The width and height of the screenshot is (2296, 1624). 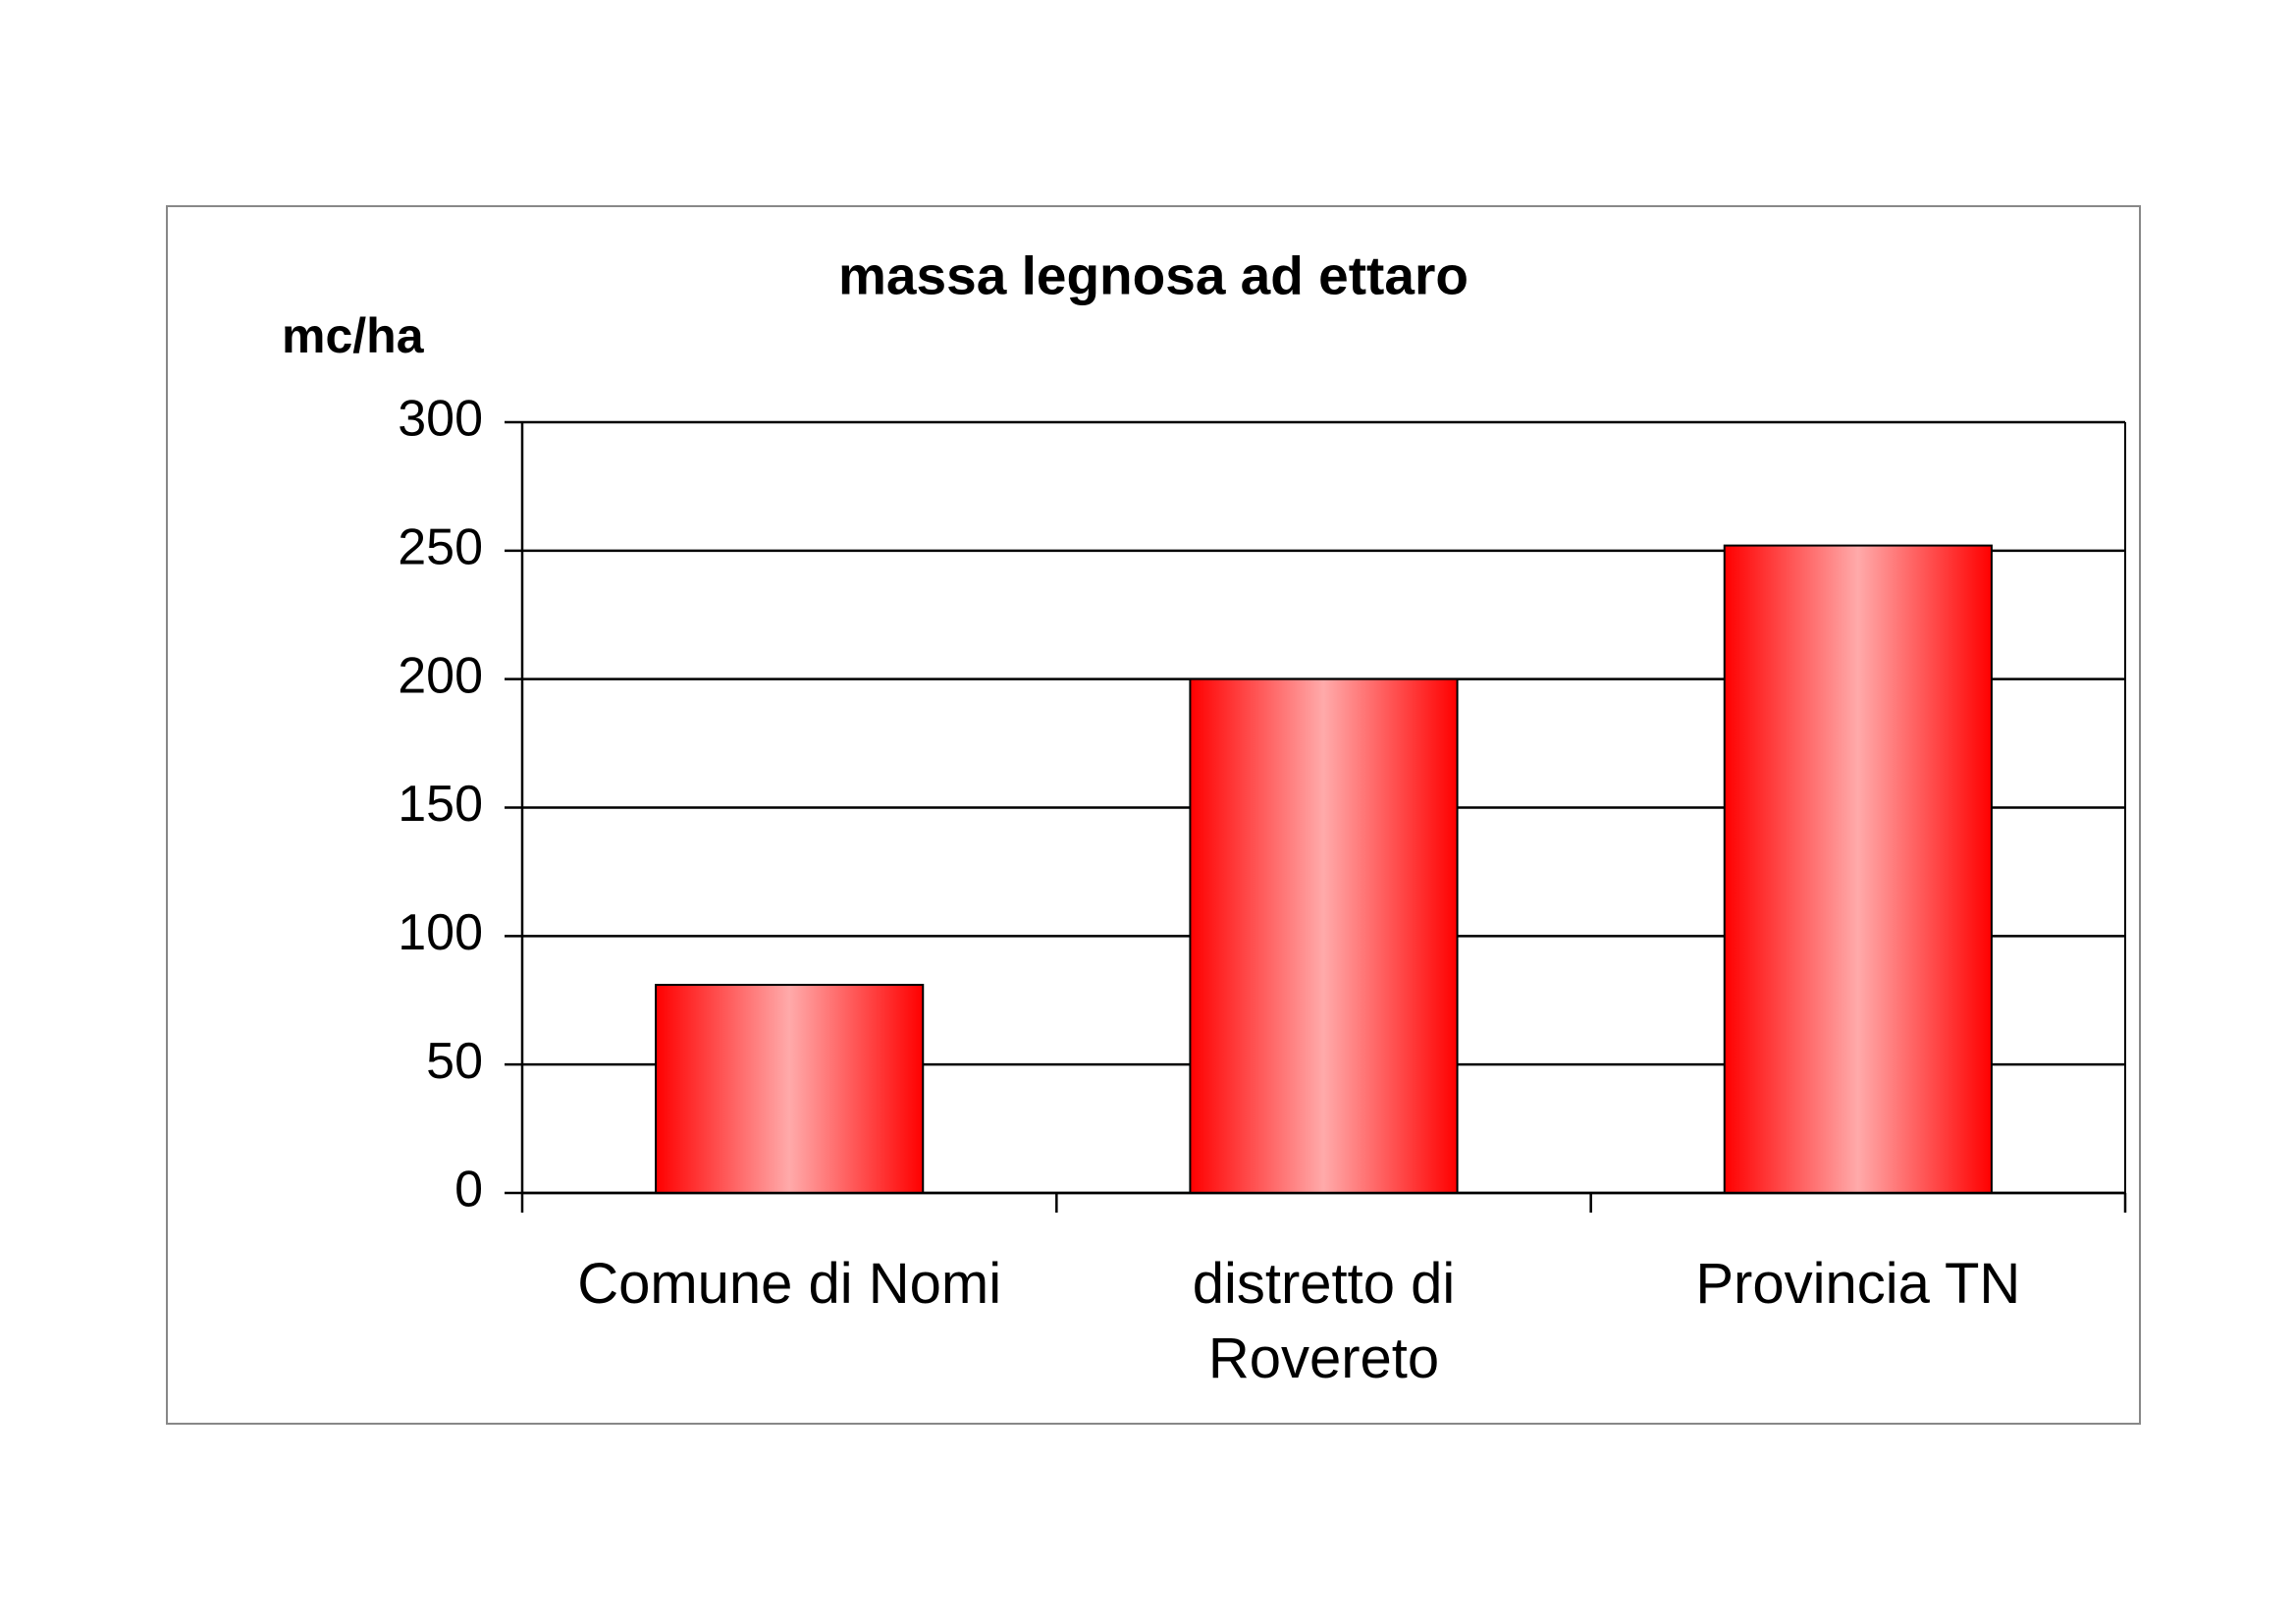 I want to click on y-tick-label: 250, so click(x=440, y=547).